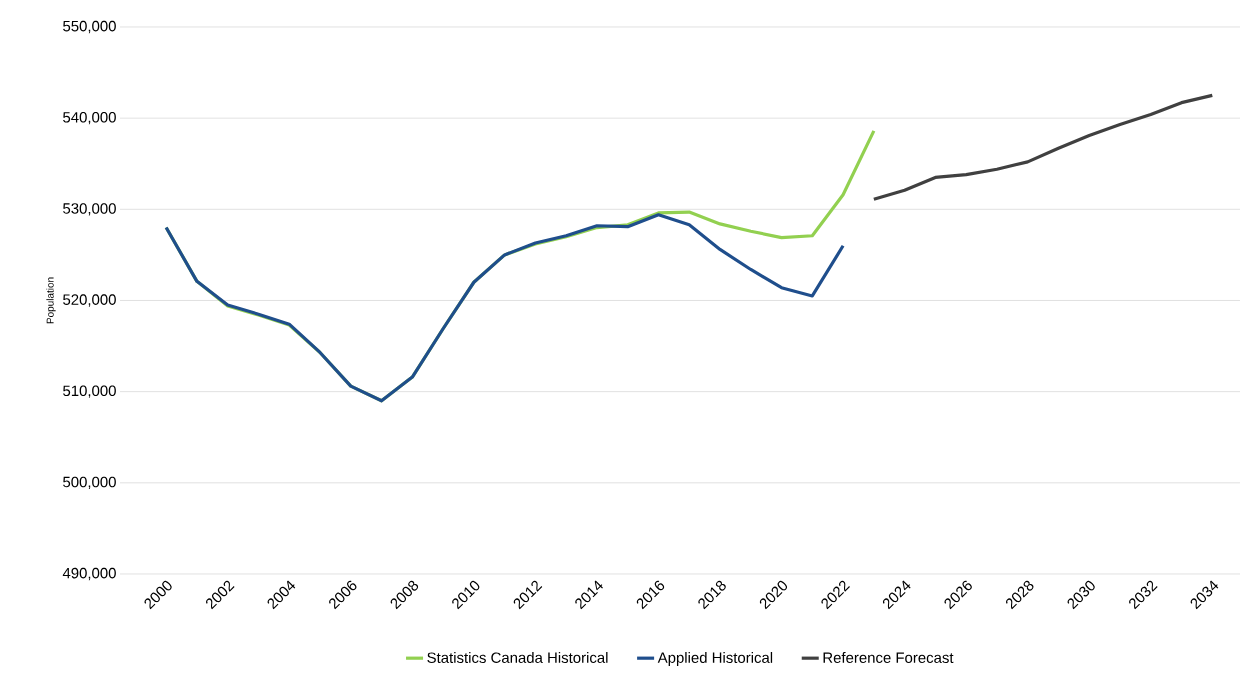 This screenshot has width=1250, height=686. What do you see at coordinates (517, 657) in the screenshot?
I see `legend-label: Statistics Canada Historical` at bounding box center [517, 657].